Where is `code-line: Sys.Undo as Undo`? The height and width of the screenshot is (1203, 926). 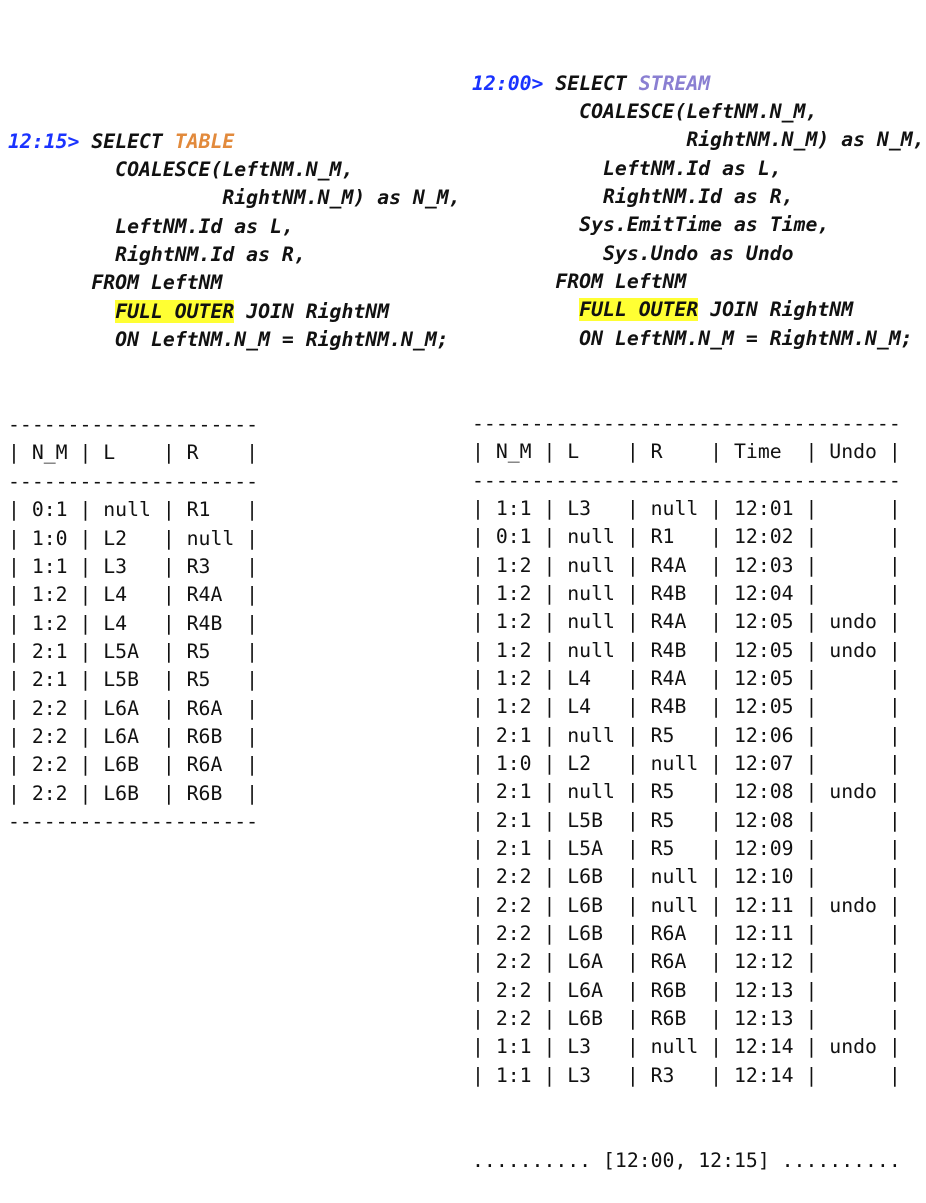
code-line: Sys.Undo as Undo is located at coordinates (698, 254).